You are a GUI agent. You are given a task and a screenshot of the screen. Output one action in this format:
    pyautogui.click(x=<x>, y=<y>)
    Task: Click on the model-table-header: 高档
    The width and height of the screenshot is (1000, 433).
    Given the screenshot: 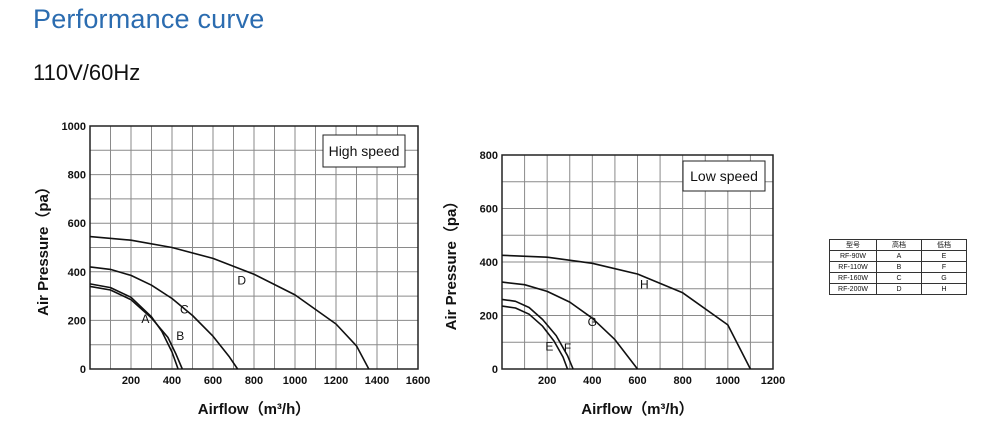 What is the action you would take?
    pyautogui.click(x=899, y=245)
    